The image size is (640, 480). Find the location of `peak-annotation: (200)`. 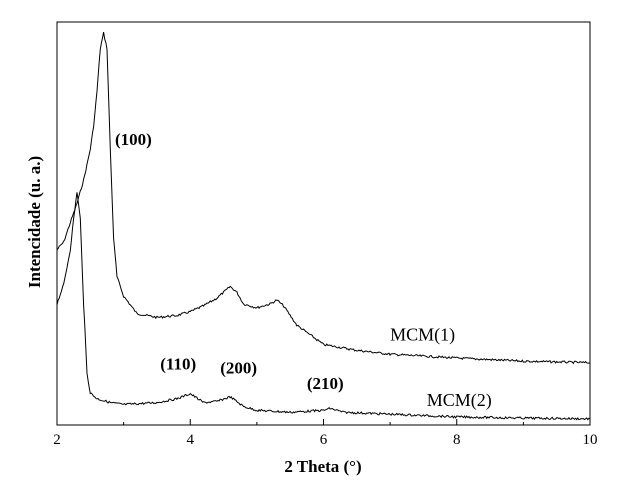

peak-annotation: (200) is located at coordinates (238, 368).